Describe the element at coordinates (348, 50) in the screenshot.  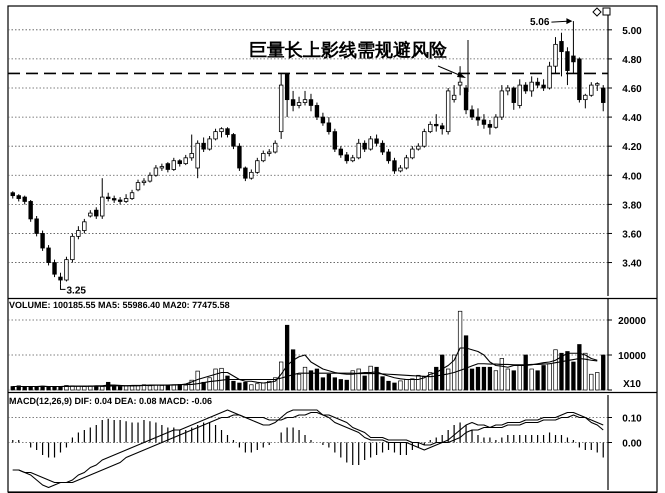
I see `annotation: 巨量长上影线需规避风险` at that location.